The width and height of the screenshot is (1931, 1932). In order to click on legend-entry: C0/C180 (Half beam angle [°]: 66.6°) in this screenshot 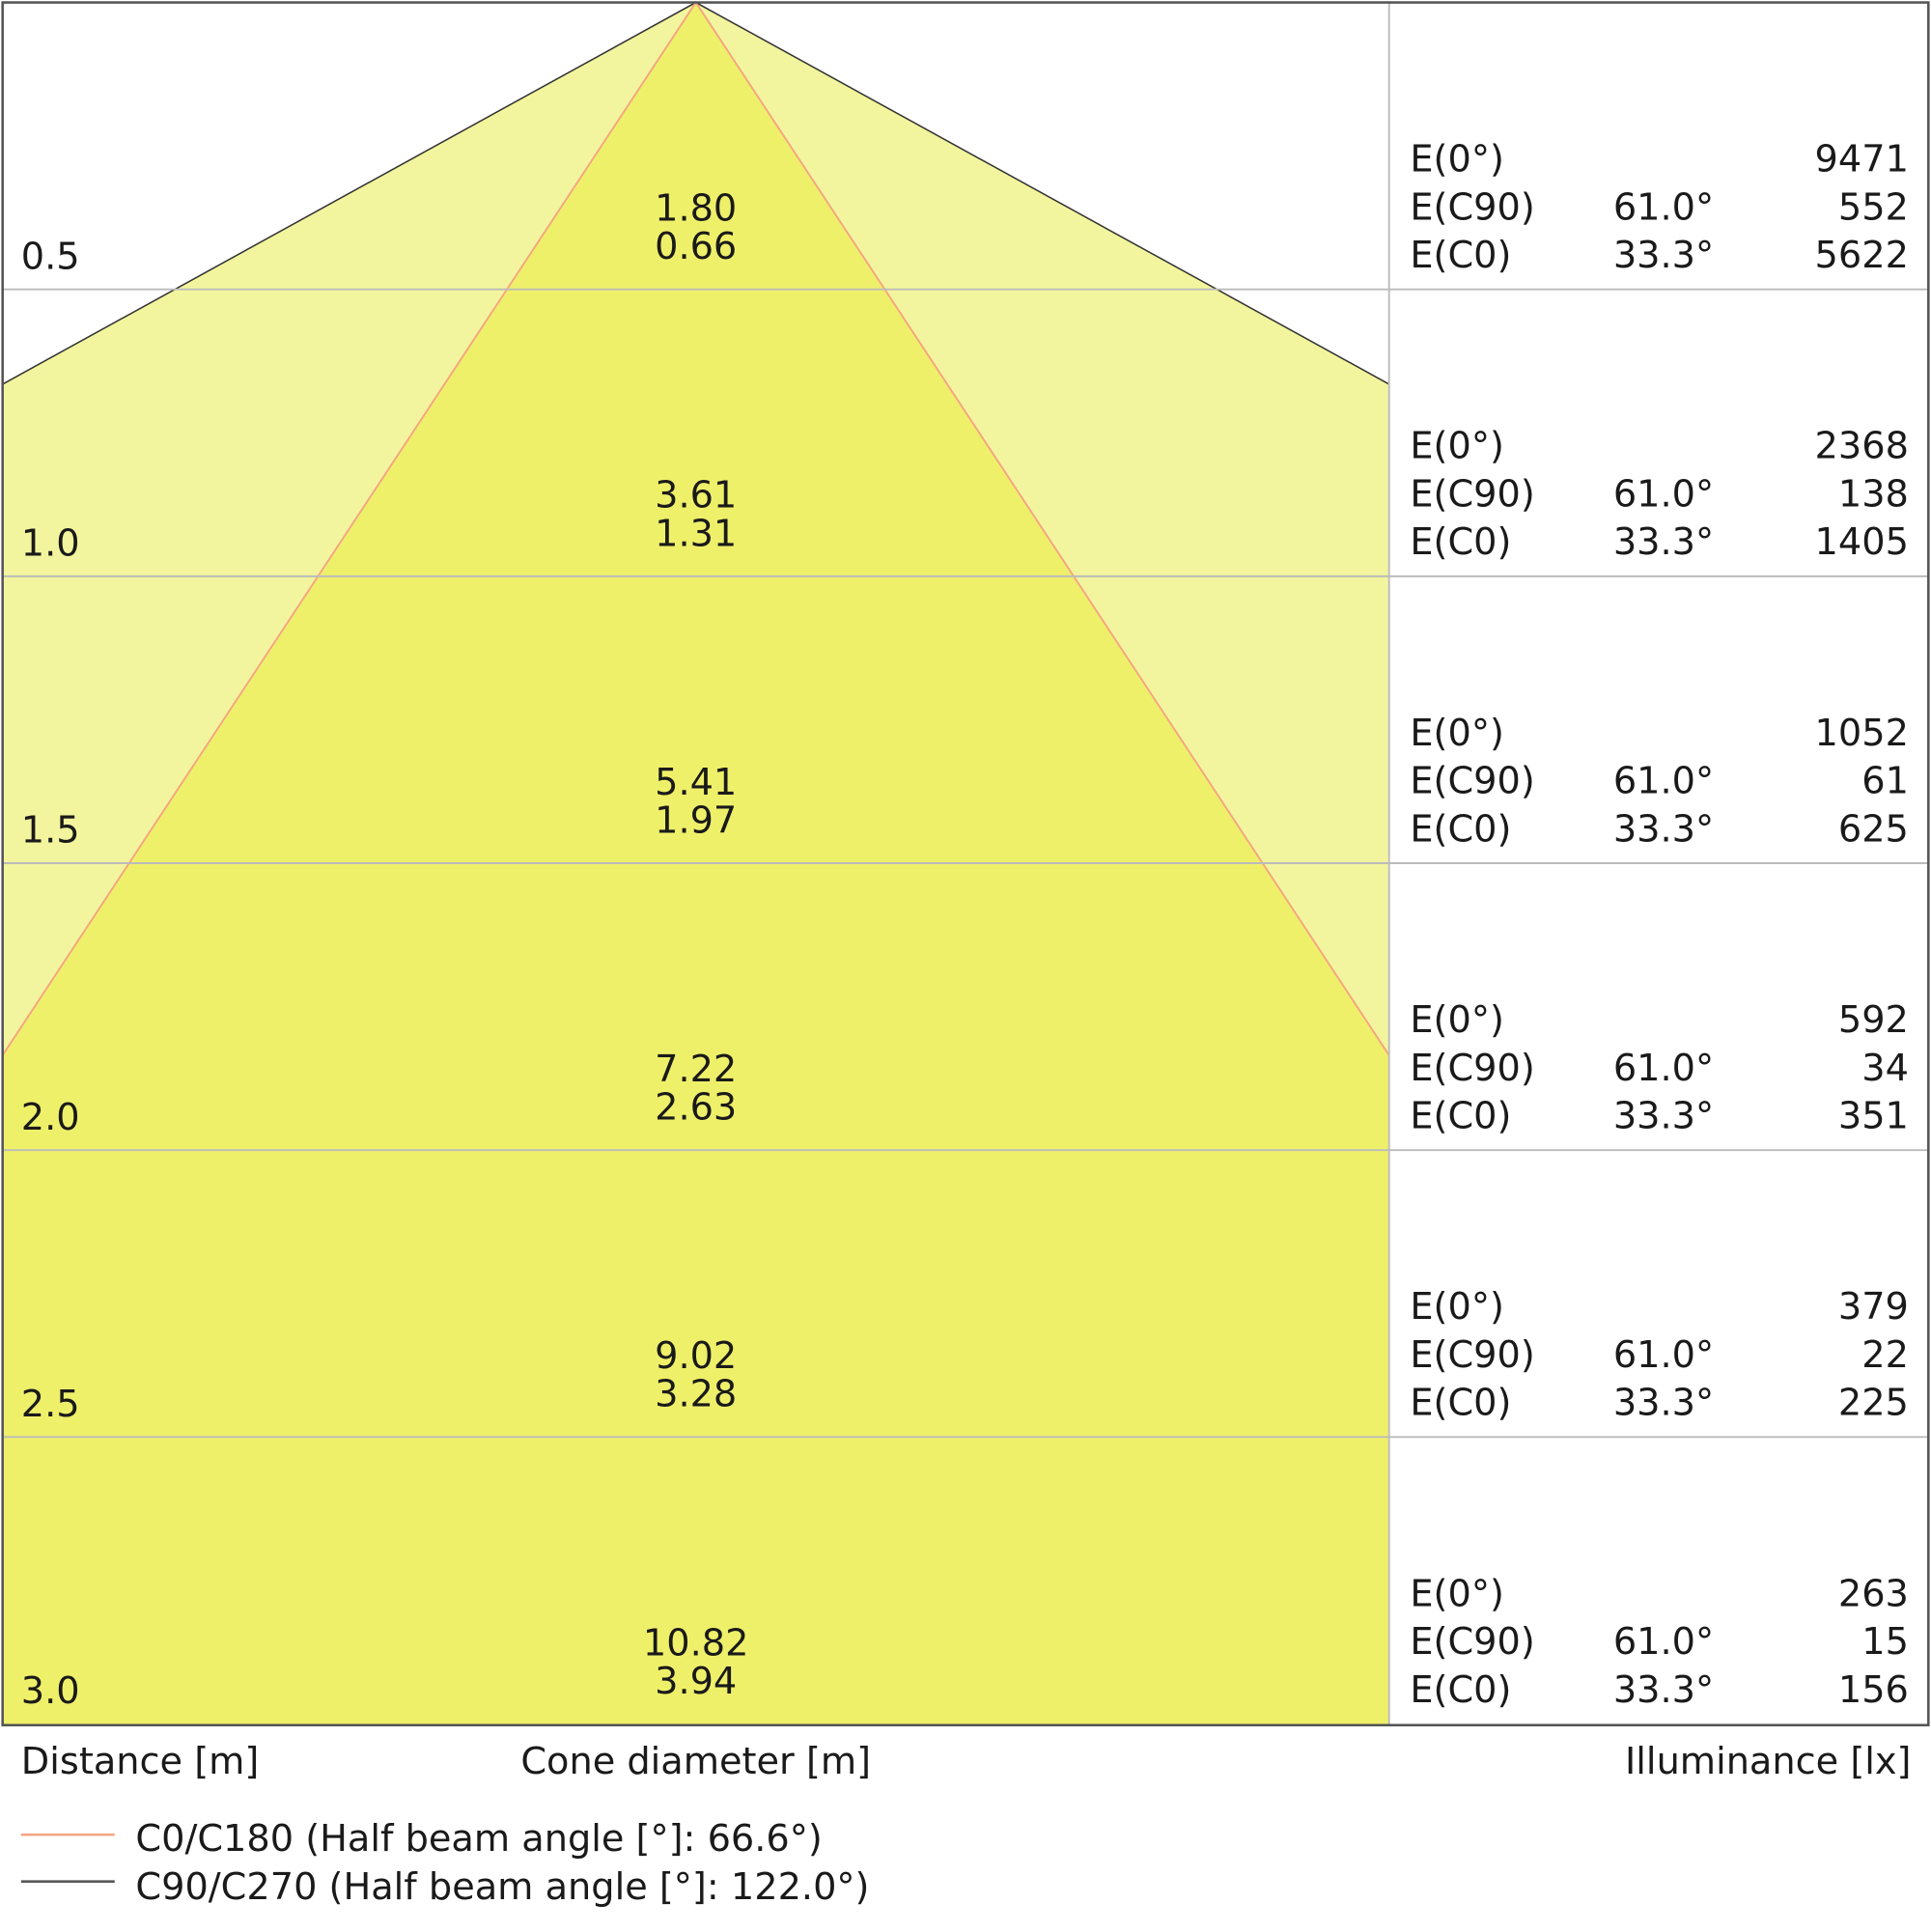, I will do `click(478, 1839)`.